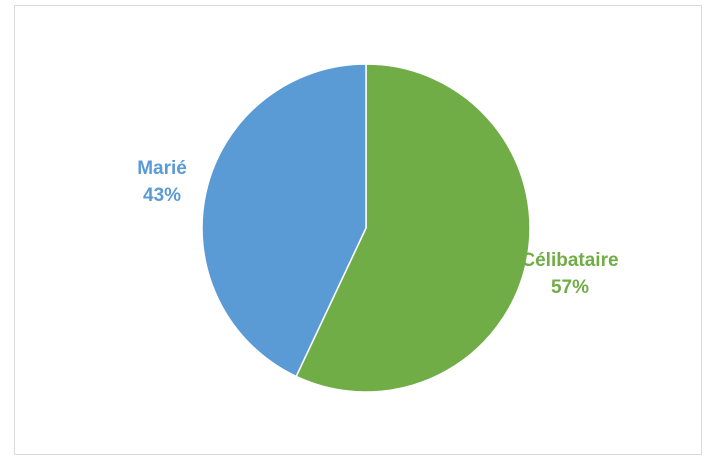 Image resolution: width=709 pixels, height=455 pixels. Describe the element at coordinates (569, 287) in the screenshot. I see `percent-label: 57%` at that location.